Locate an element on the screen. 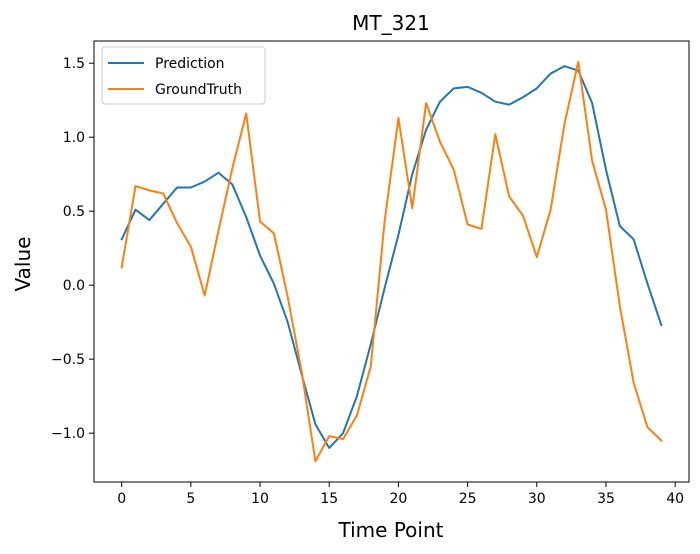 The height and width of the screenshot is (554, 700). legend: Prediction GroundTruth is located at coordinates (183, 75).